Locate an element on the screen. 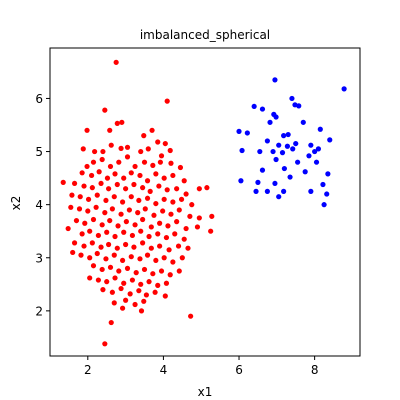  y-axis: 2 3 4 5 6 is located at coordinates (42, 205).